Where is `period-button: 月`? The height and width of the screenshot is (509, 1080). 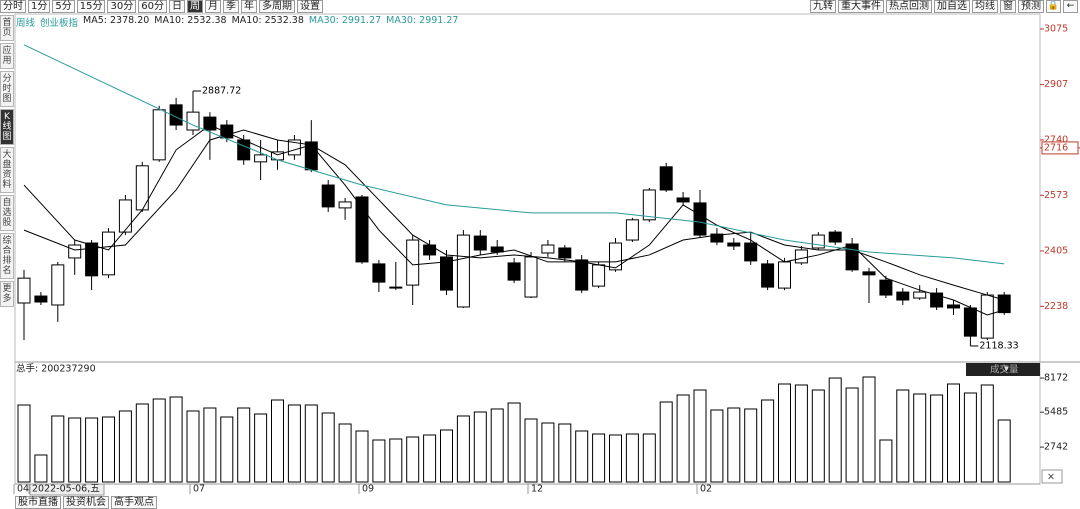 period-button: 月 is located at coordinates (212, 6).